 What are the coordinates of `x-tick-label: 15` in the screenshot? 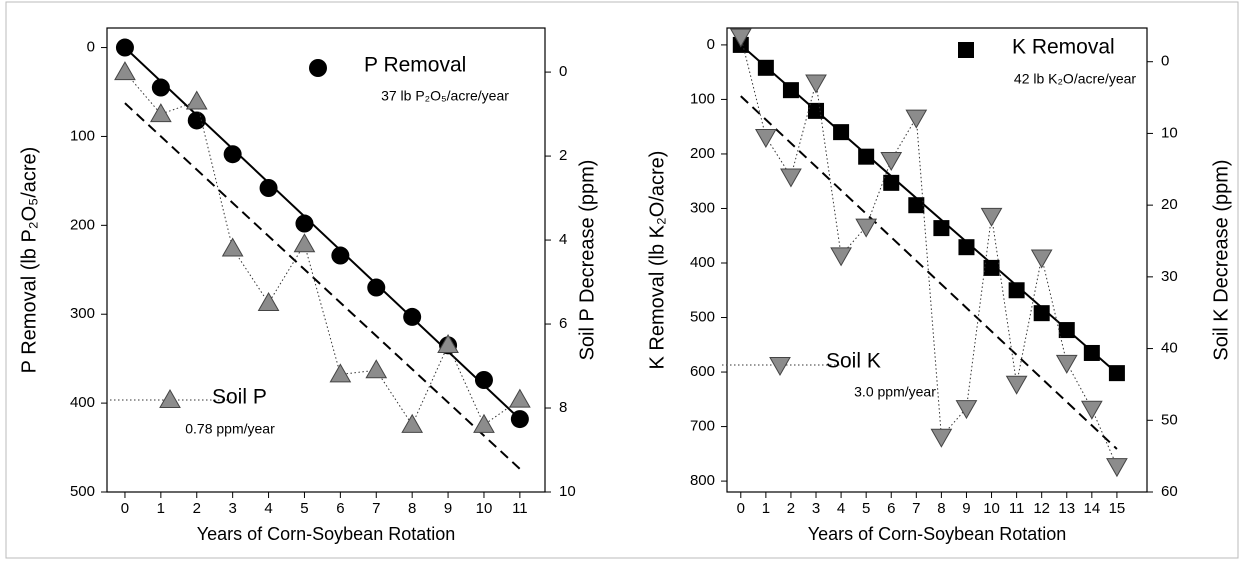 It's located at (1117, 508).